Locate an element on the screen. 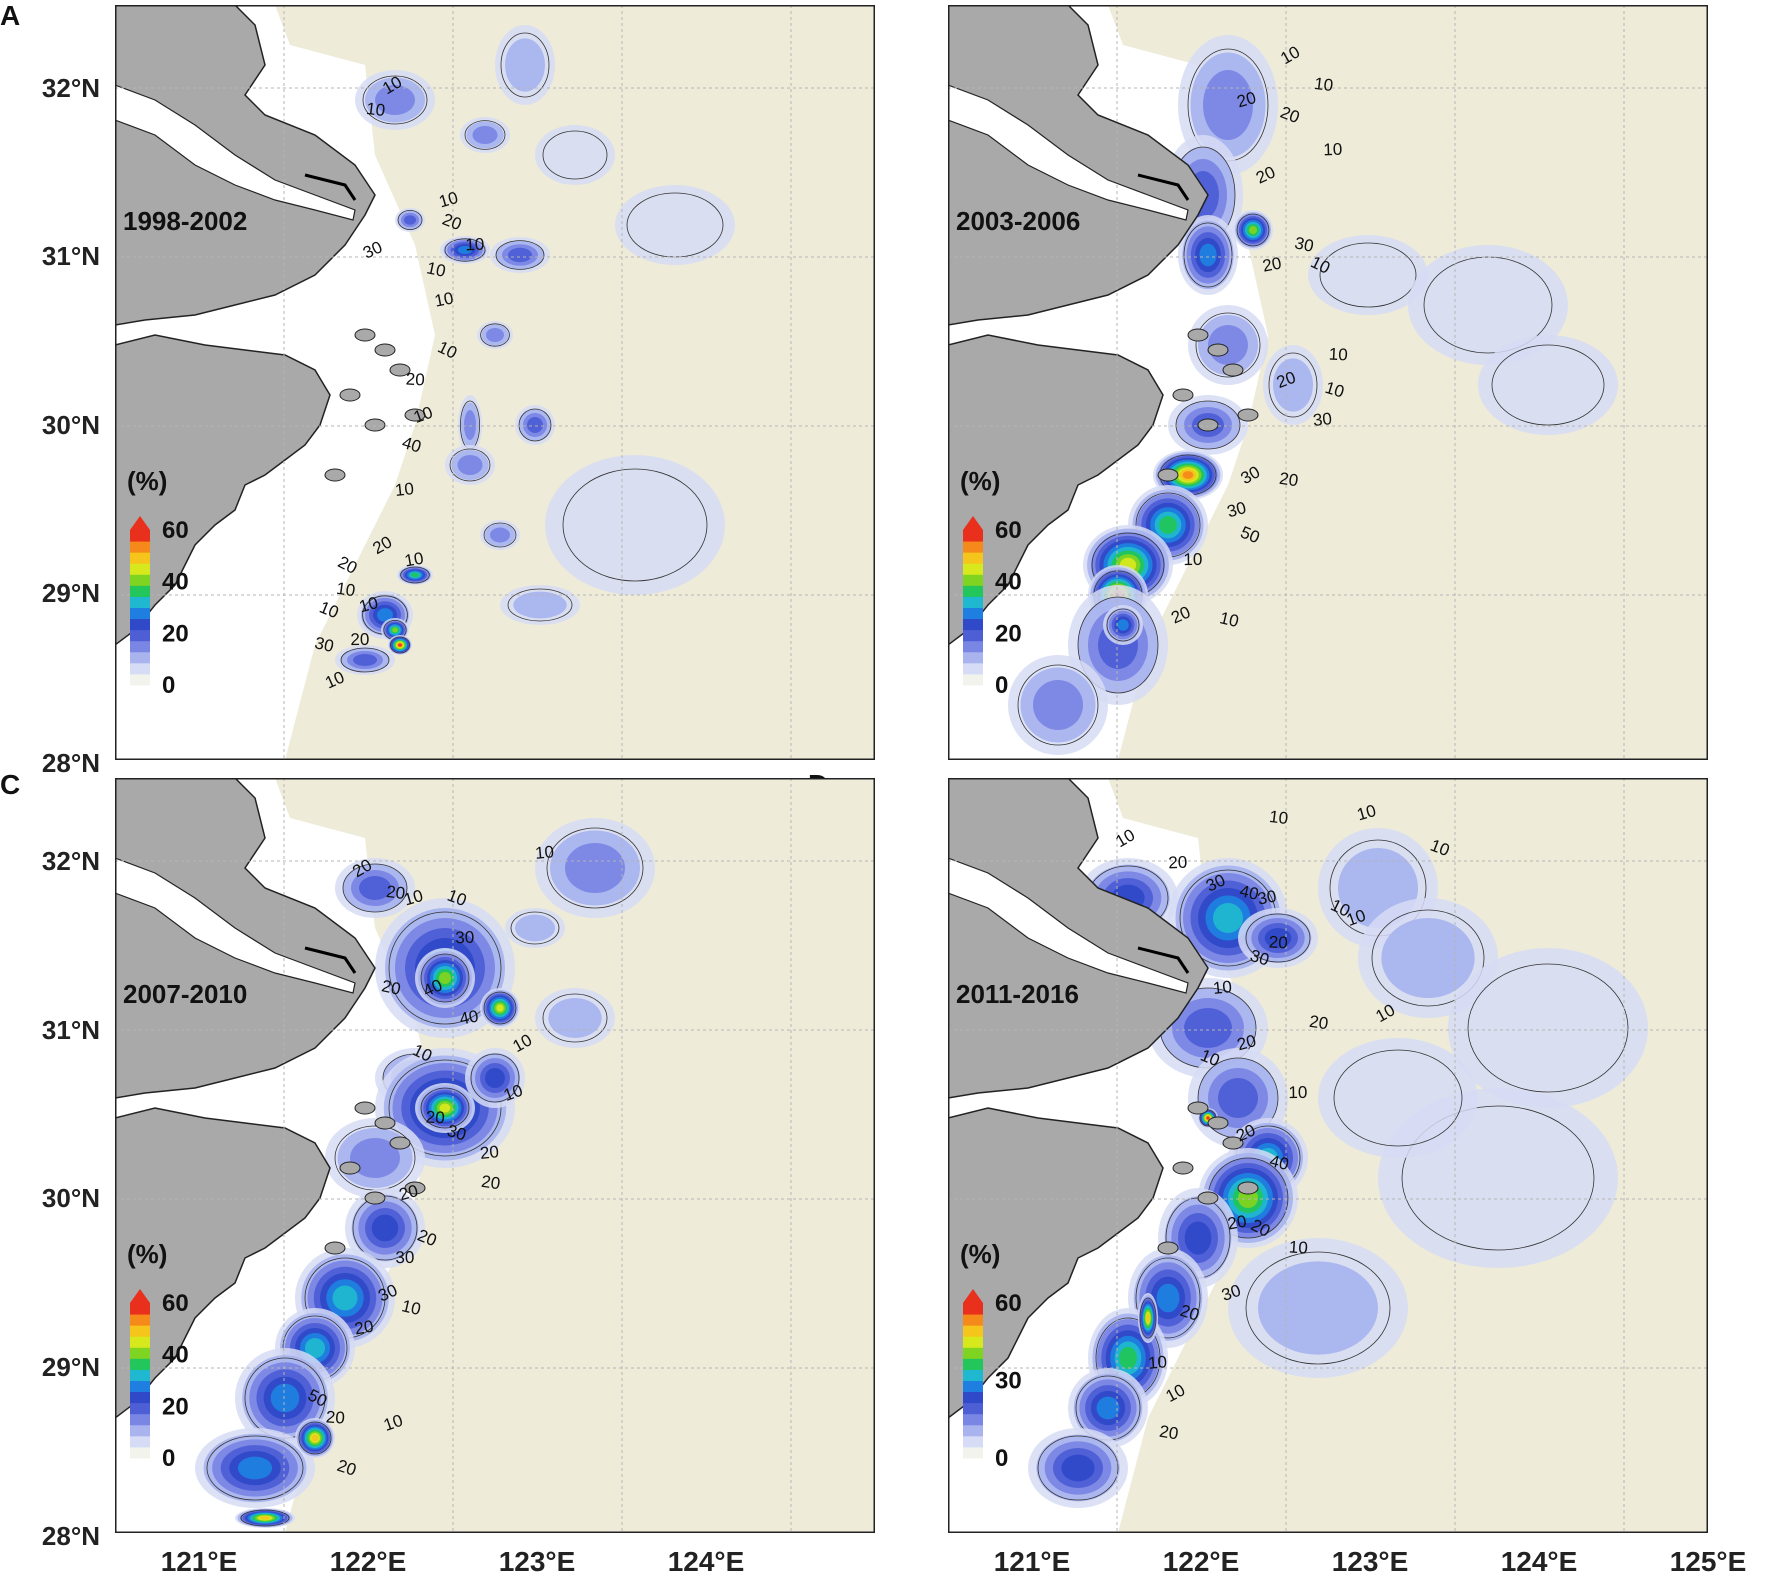 The width and height of the screenshot is (1772, 1581). colorbar-tick-label: 40 is located at coordinates (1008, 582).